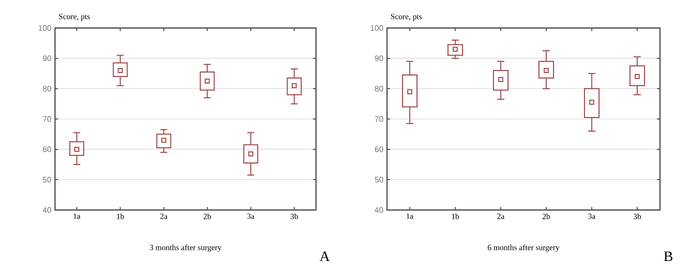  I want to click on x-axis-title: 3 months after surgery, so click(186, 248).